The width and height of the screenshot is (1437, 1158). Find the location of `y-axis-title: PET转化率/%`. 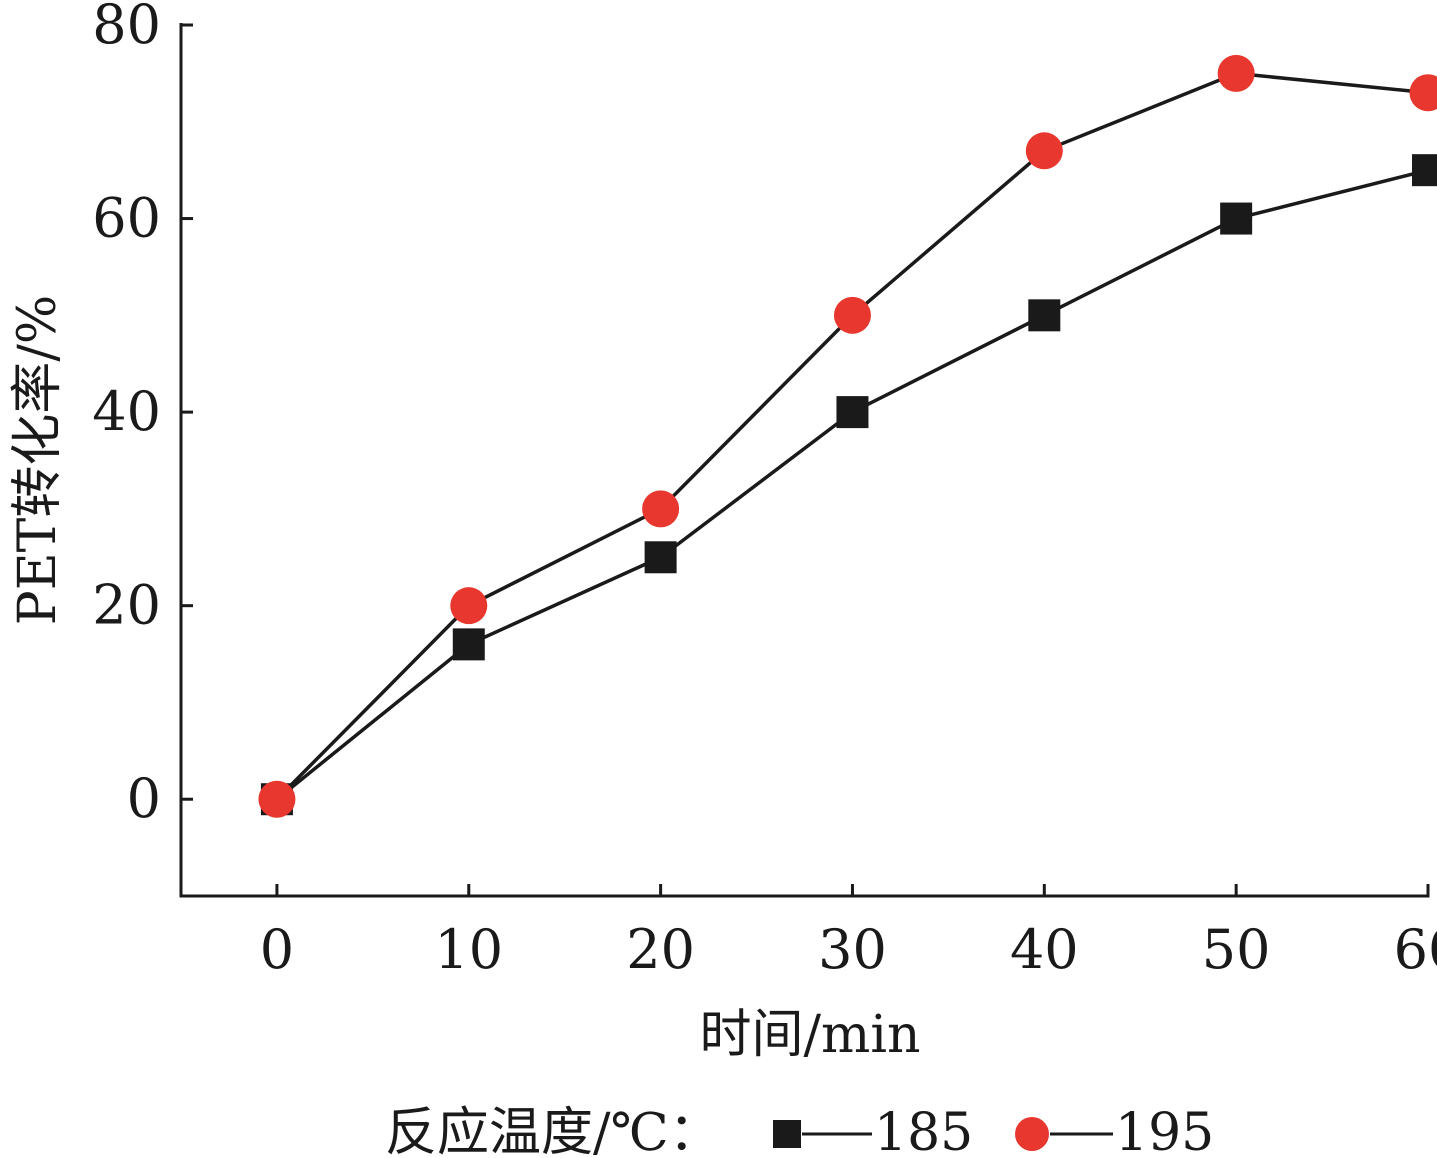

y-axis-title: PET转化率/% is located at coordinates (38, 460).